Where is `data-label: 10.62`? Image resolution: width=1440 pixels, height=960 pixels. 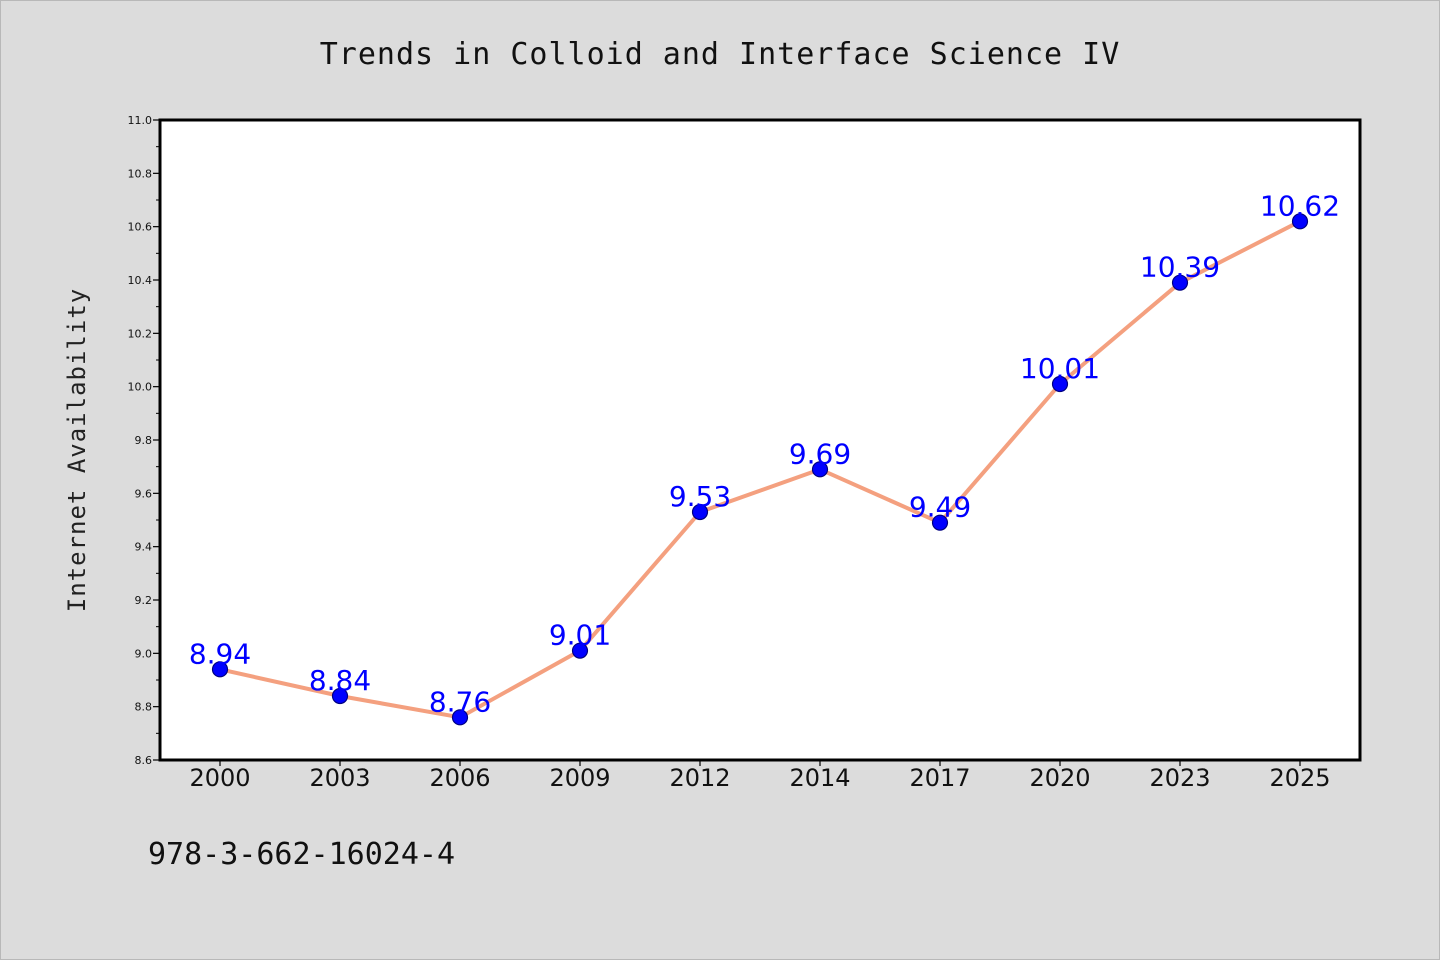 data-label: 10.62 is located at coordinates (1300, 205).